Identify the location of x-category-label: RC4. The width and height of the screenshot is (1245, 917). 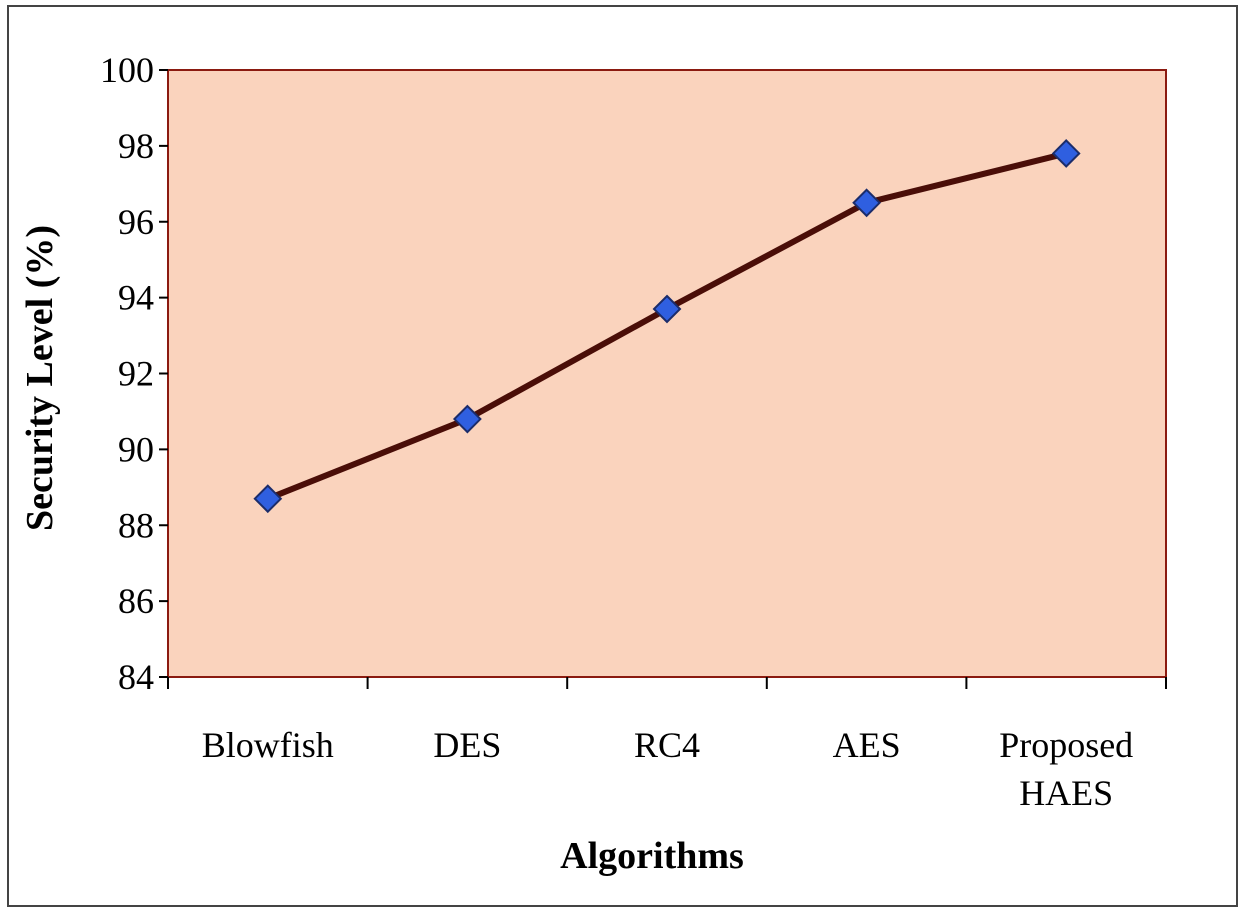
(667, 745).